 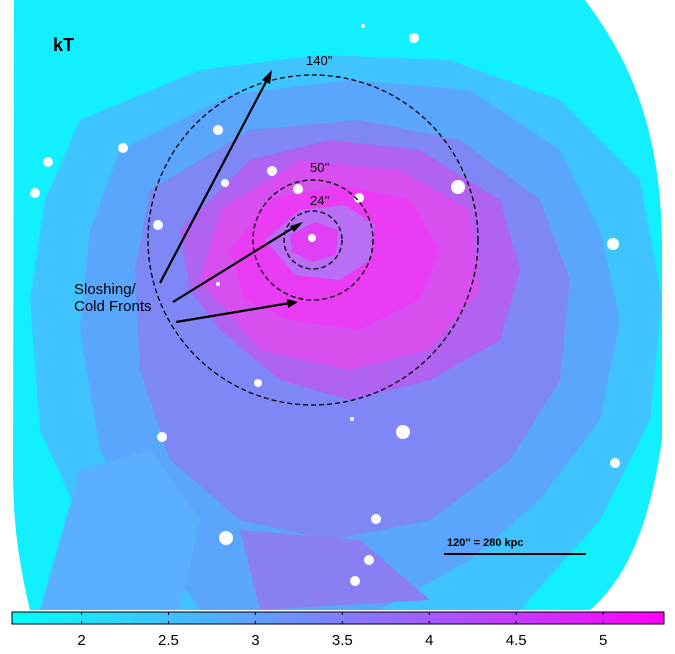 I want to click on annotation-label-line2: Cold Fronts, so click(x=113, y=306).